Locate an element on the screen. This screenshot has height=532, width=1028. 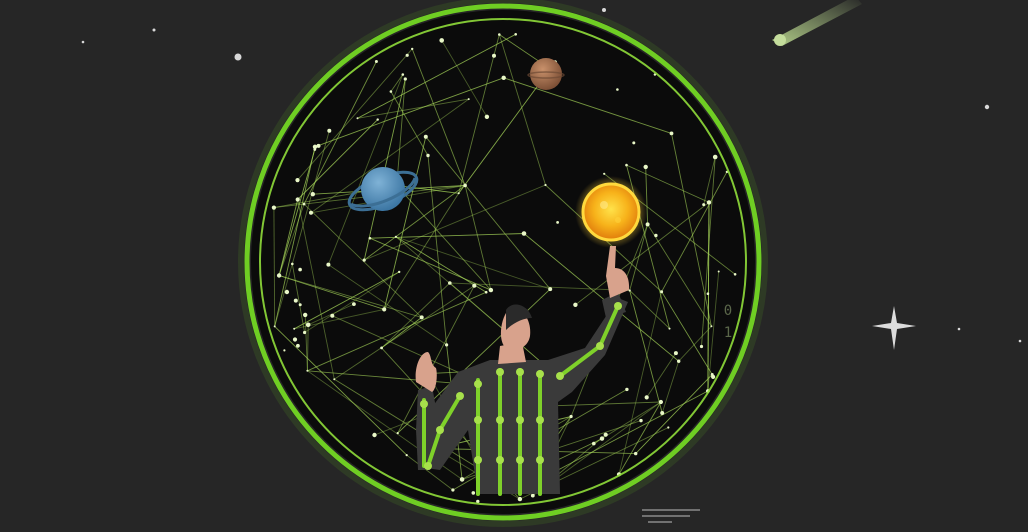
brown-planet-icon is located at coordinates (546, 74).